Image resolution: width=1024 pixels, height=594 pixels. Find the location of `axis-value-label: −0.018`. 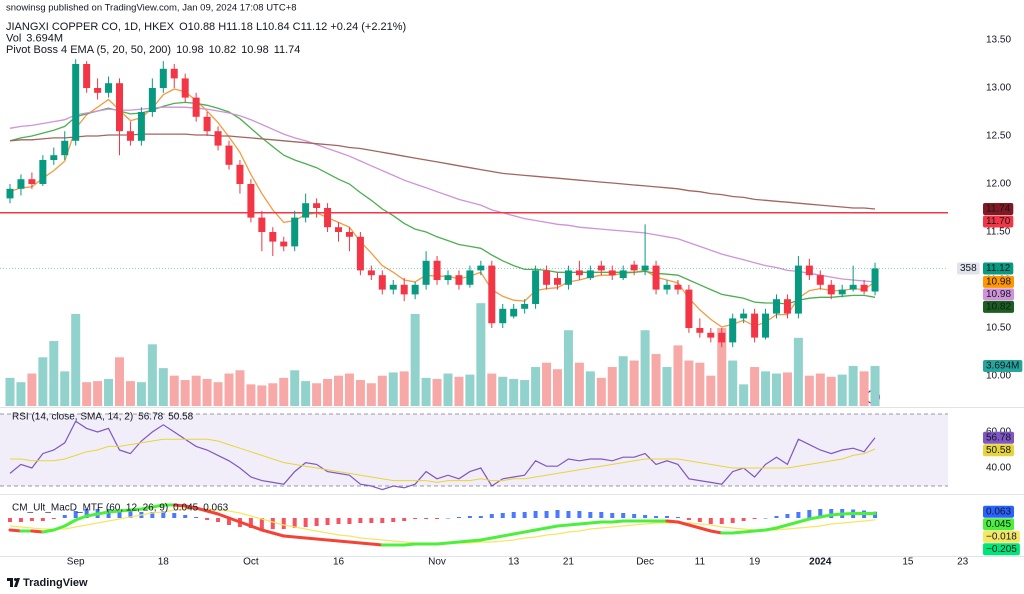

axis-value-label: −0.018 is located at coordinates (1001, 536).